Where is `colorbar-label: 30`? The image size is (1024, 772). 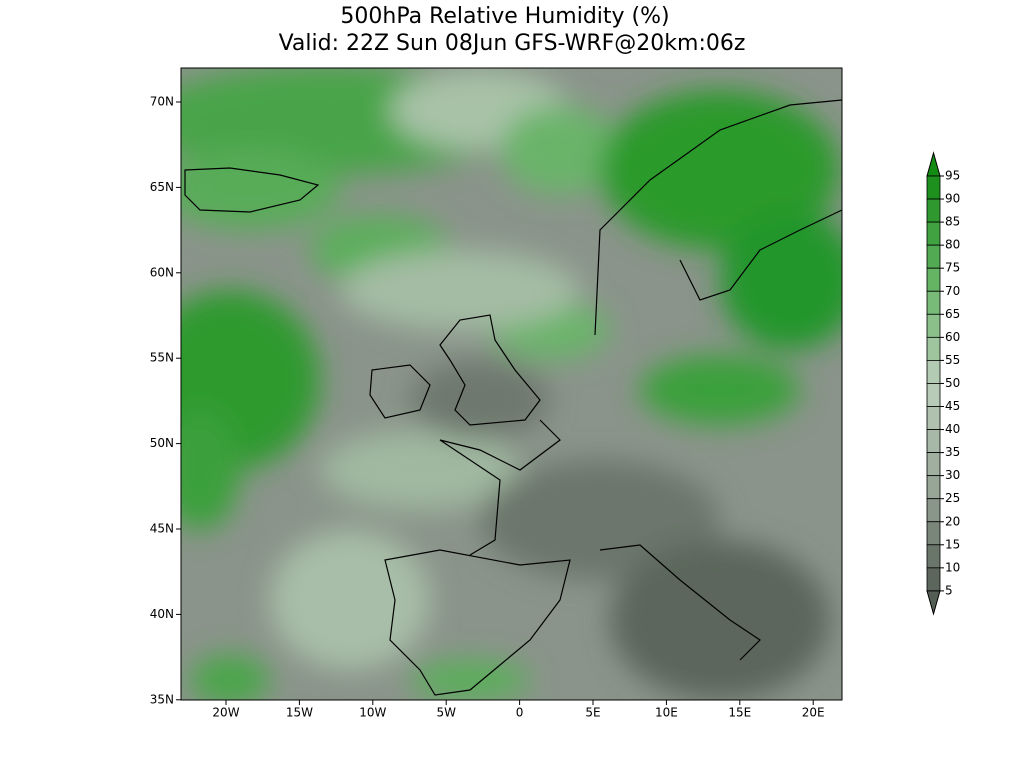 colorbar-label: 30 is located at coordinates (952, 475).